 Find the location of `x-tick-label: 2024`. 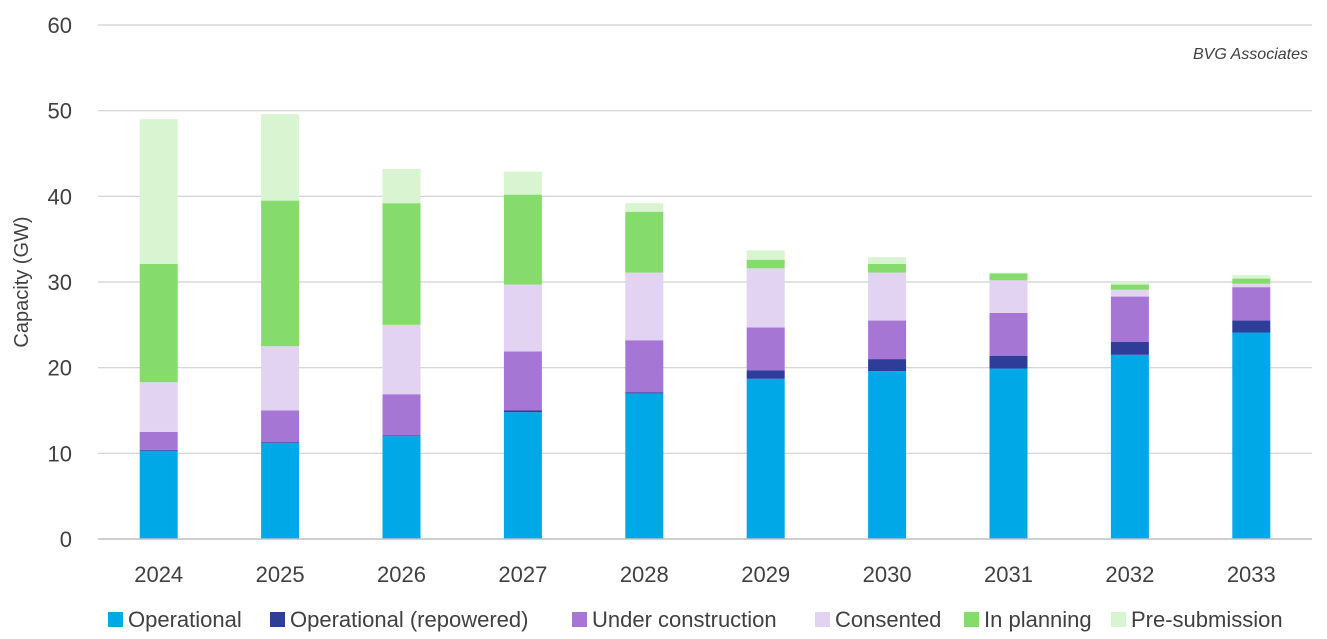

x-tick-label: 2024 is located at coordinates (158, 574).